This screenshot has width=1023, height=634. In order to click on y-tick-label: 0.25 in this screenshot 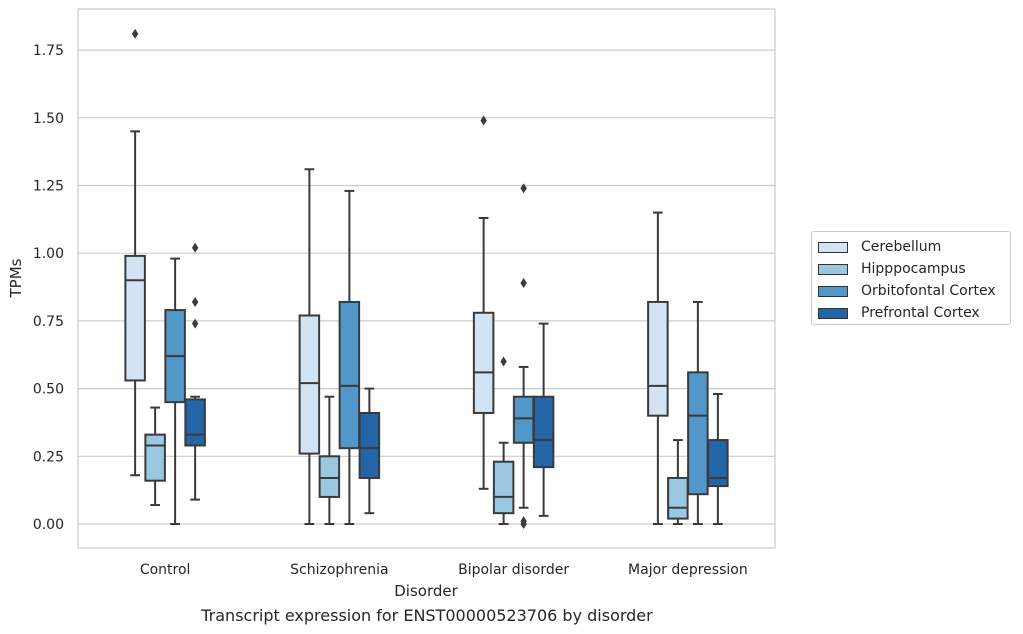, I will do `click(48, 457)`.